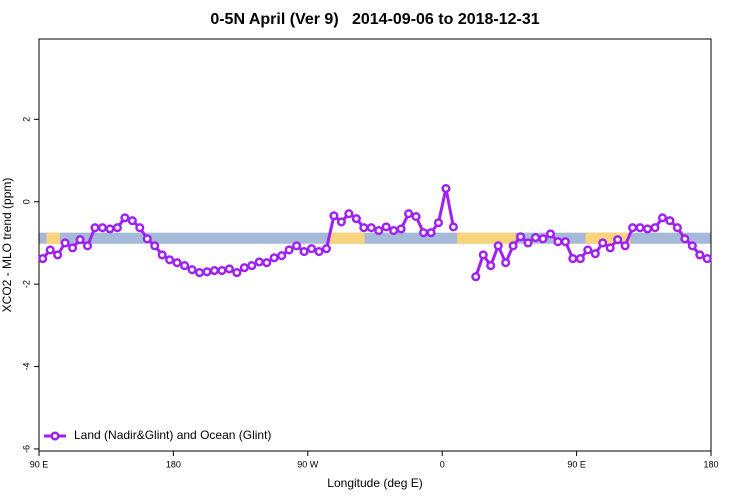 The width and height of the screenshot is (750, 500). What do you see at coordinates (55, 436) in the screenshot?
I see `legend-marker` at bounding box center [55, 436].